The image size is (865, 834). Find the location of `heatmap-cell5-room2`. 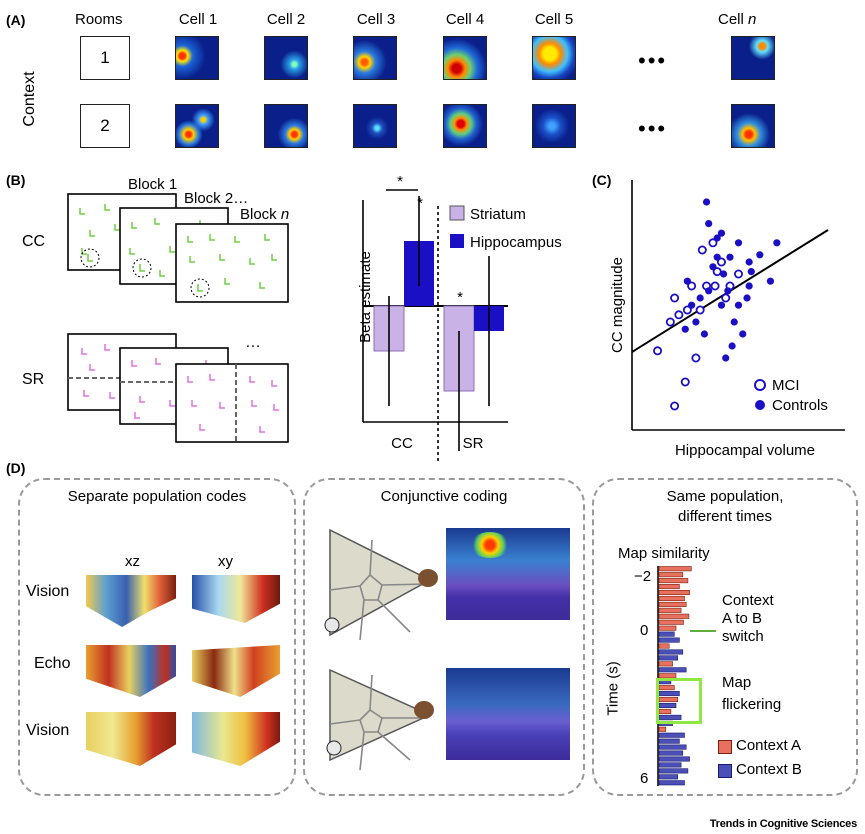

heatmap-cell5-room2 is located at coordinates (554, 126).